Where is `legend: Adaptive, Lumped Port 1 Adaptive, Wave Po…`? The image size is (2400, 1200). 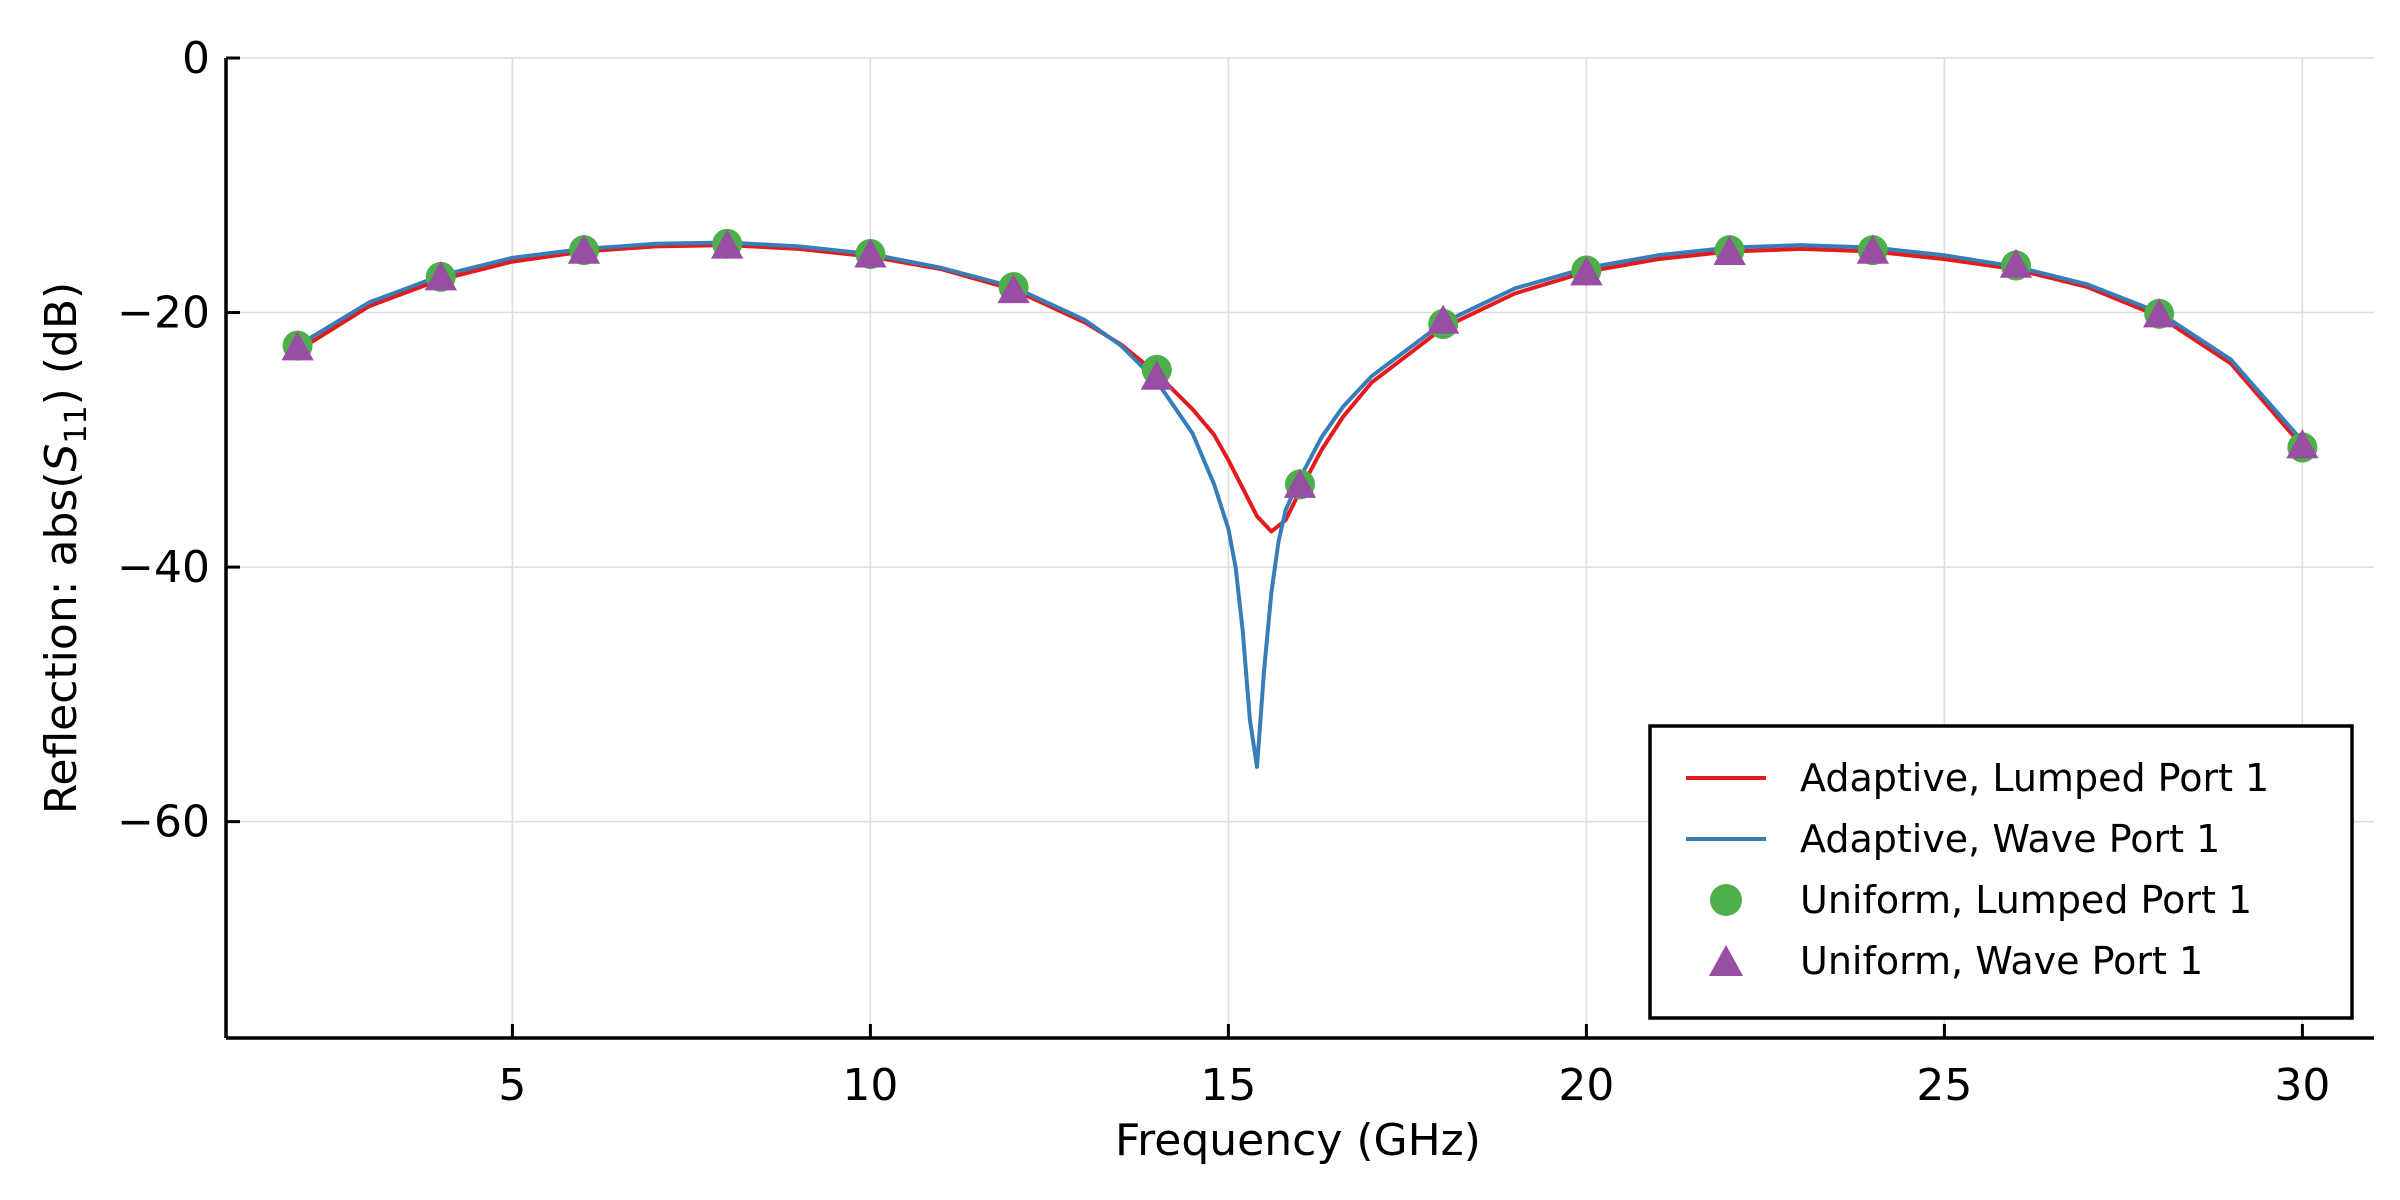
legend: Adaptive, Lumped Port 1 Adaptive, Wave Po… is located at coordinates (2001, 872).